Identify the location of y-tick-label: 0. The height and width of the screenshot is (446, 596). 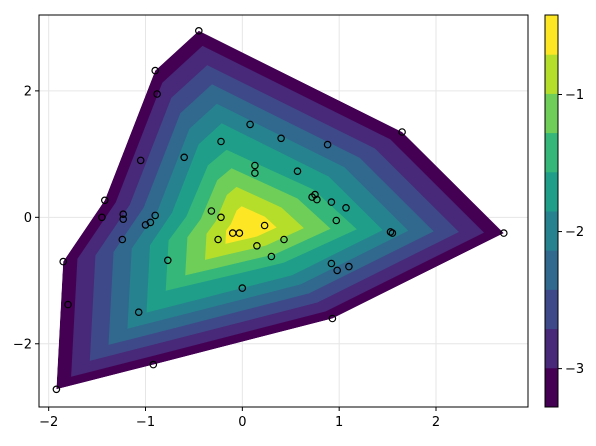
(28, 218).